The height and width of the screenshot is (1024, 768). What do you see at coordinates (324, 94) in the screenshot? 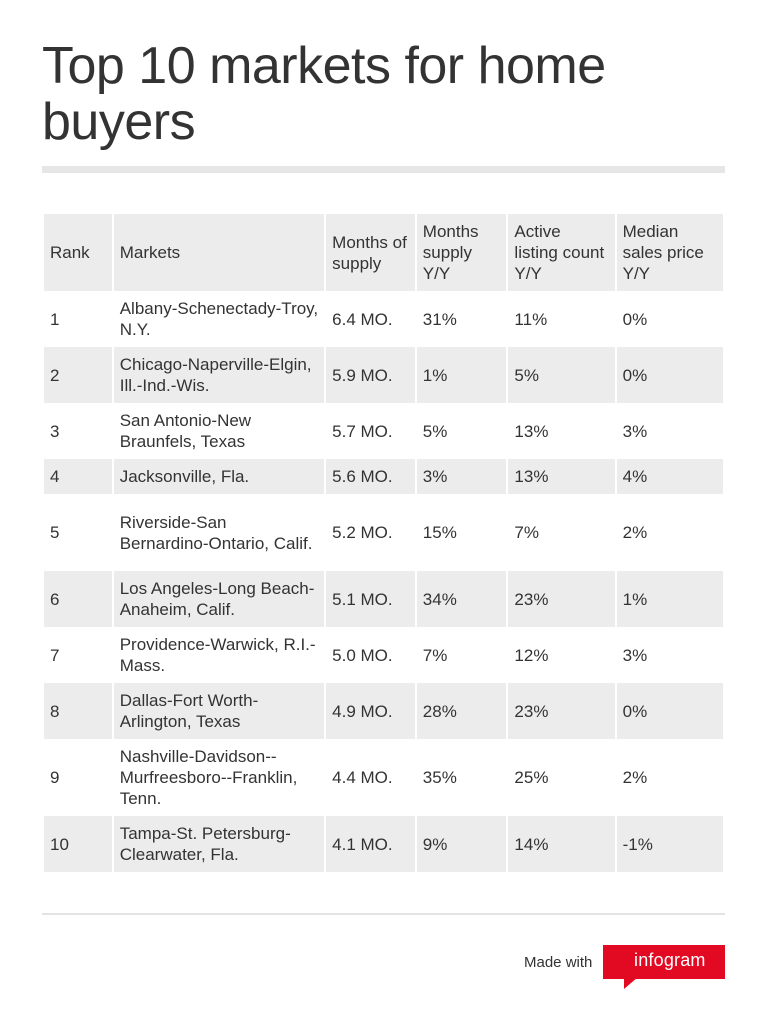
I see `page-title: Top 10 markets for home buyers` at bounding box center [324, 94].